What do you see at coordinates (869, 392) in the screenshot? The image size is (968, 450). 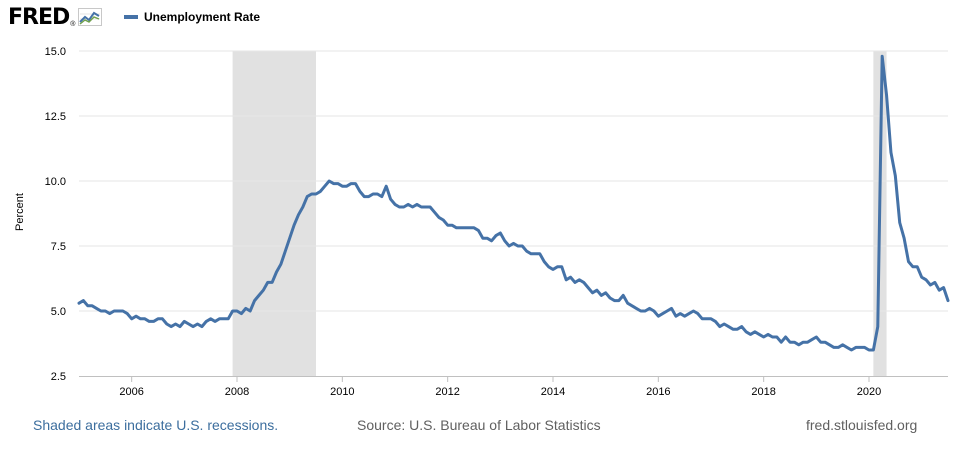 I see `x-tick-label: 2020` at bounding box center [869, 392].